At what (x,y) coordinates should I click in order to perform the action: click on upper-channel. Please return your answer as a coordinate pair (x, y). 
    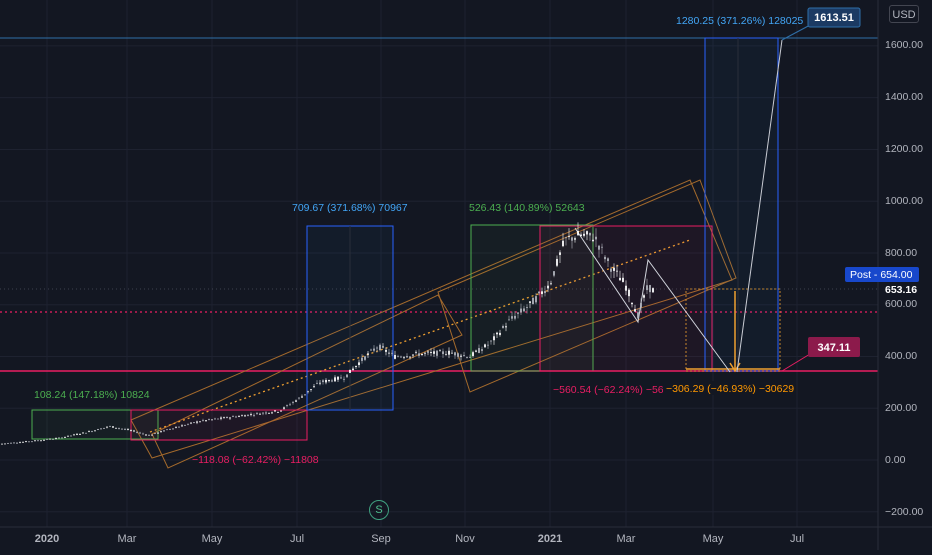
    Looking at the image, I should click on (587, 286).